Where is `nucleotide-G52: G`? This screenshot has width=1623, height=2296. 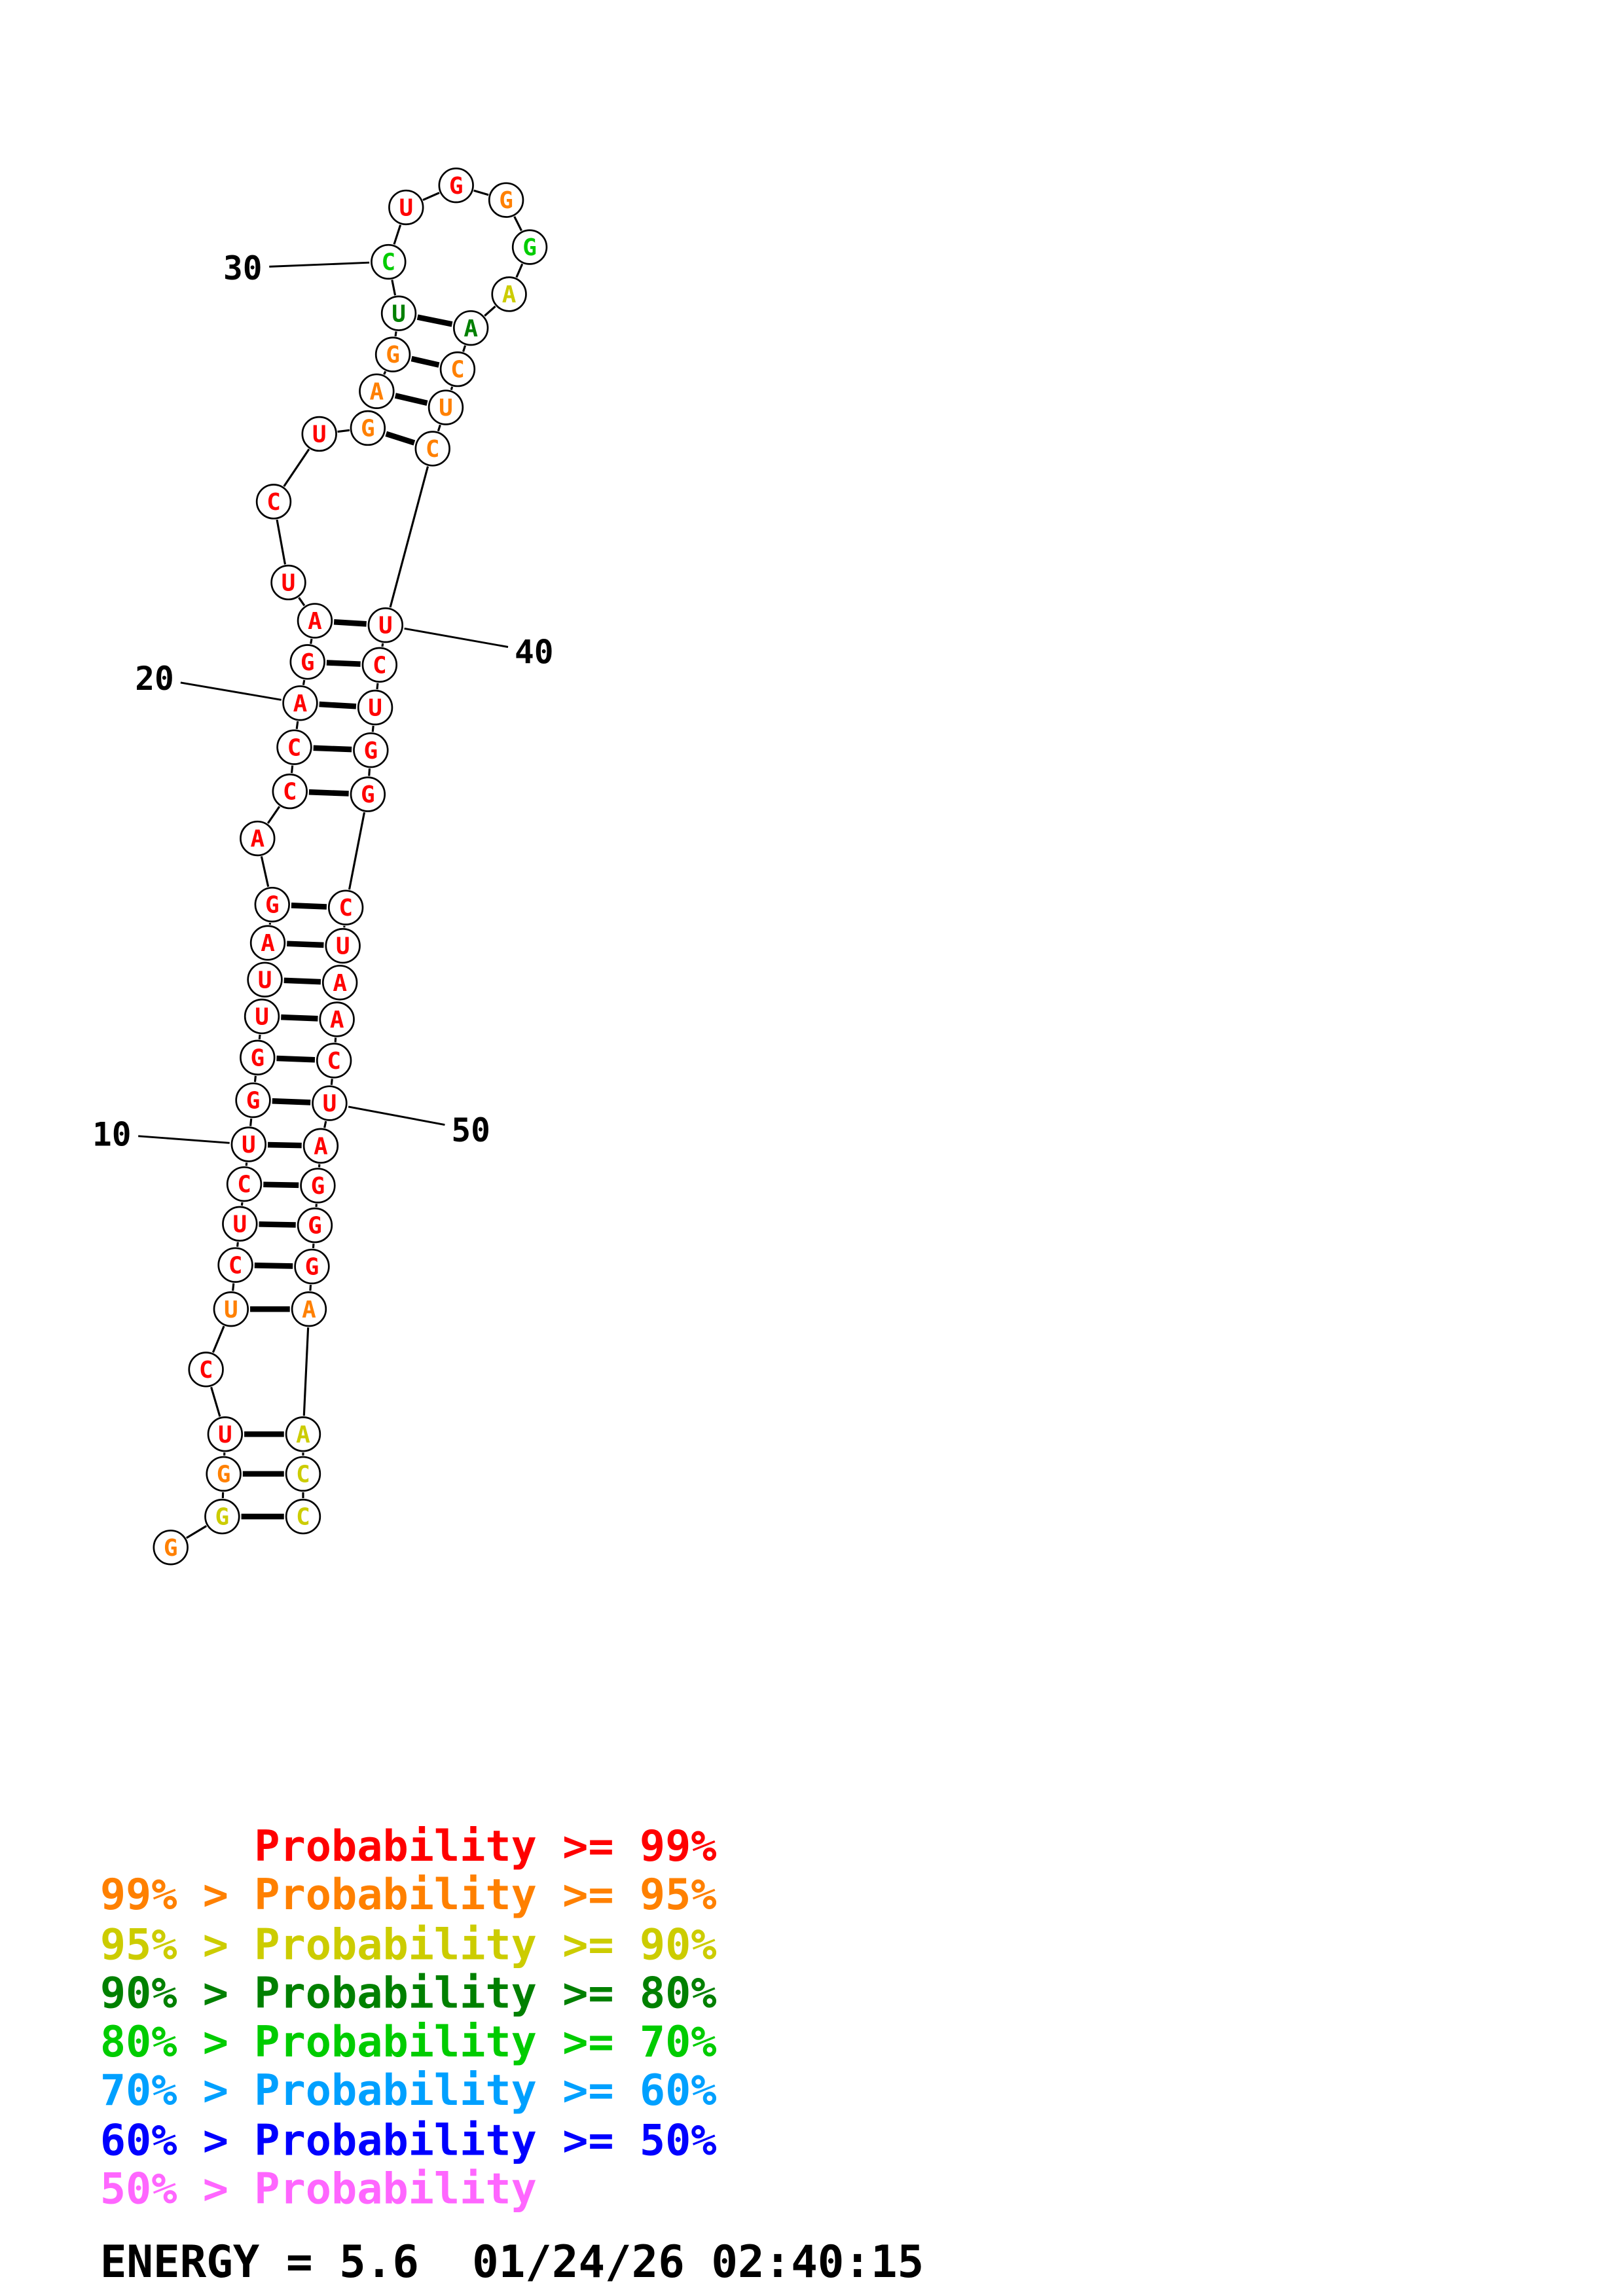 nucleotide-G52: G is located at coordinates (318, 1186).